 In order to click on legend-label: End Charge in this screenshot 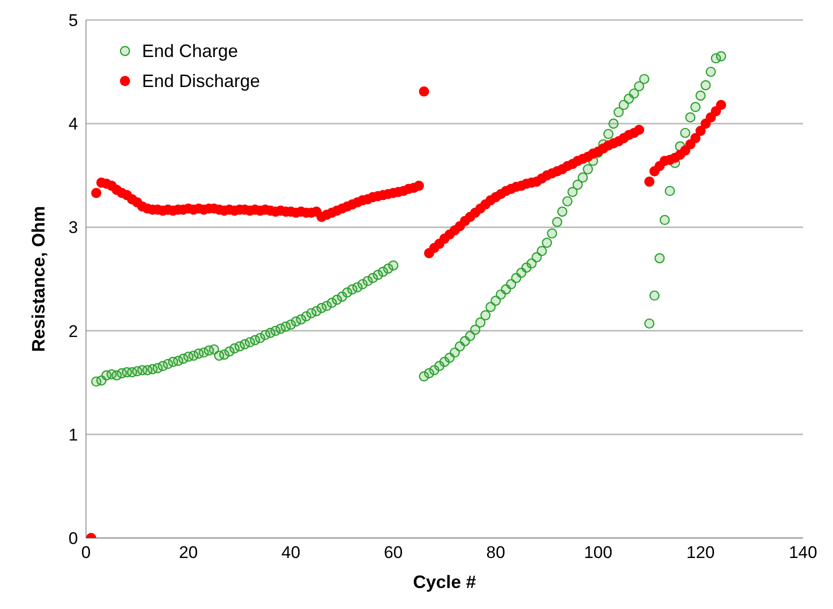, I will do `click(190, 51)`.